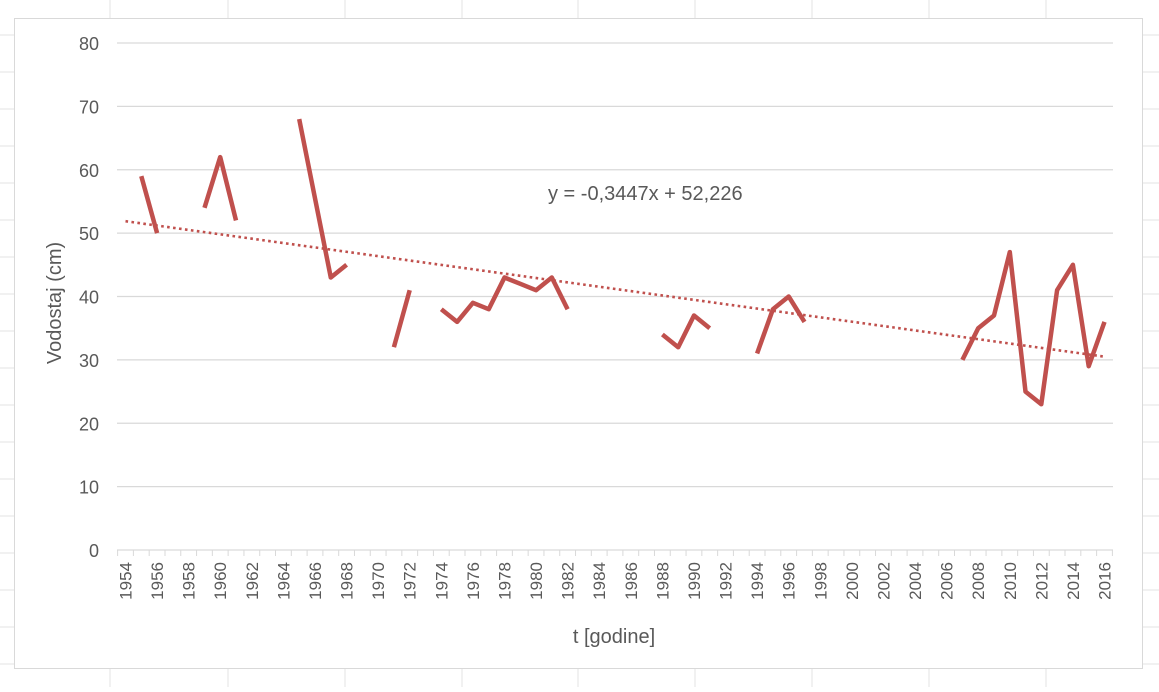  What do you see at coordinates (89, 44) in the screenshot?
I see `y-tick-label: 80` at bounding box center [89, 44].